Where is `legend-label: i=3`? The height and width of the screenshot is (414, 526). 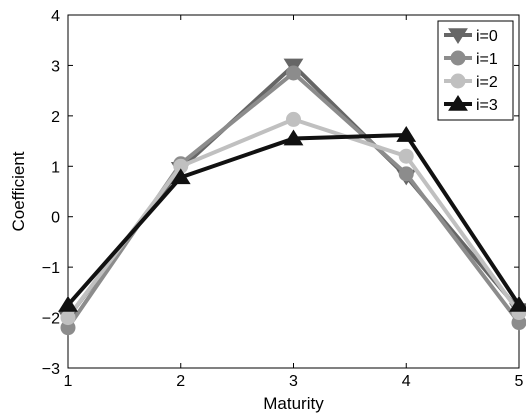
legend-label: i=3 is located at coordinates (487, 105).